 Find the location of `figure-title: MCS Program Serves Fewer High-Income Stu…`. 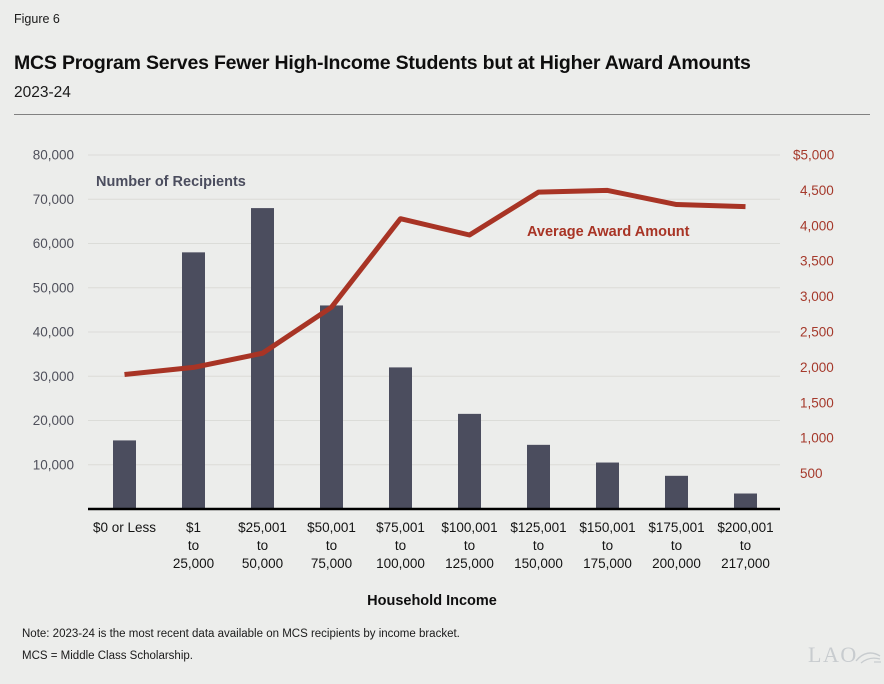

figure-title: MCS Program Serves Fewer High-Income Stu… is located at coordinates (382, 63).